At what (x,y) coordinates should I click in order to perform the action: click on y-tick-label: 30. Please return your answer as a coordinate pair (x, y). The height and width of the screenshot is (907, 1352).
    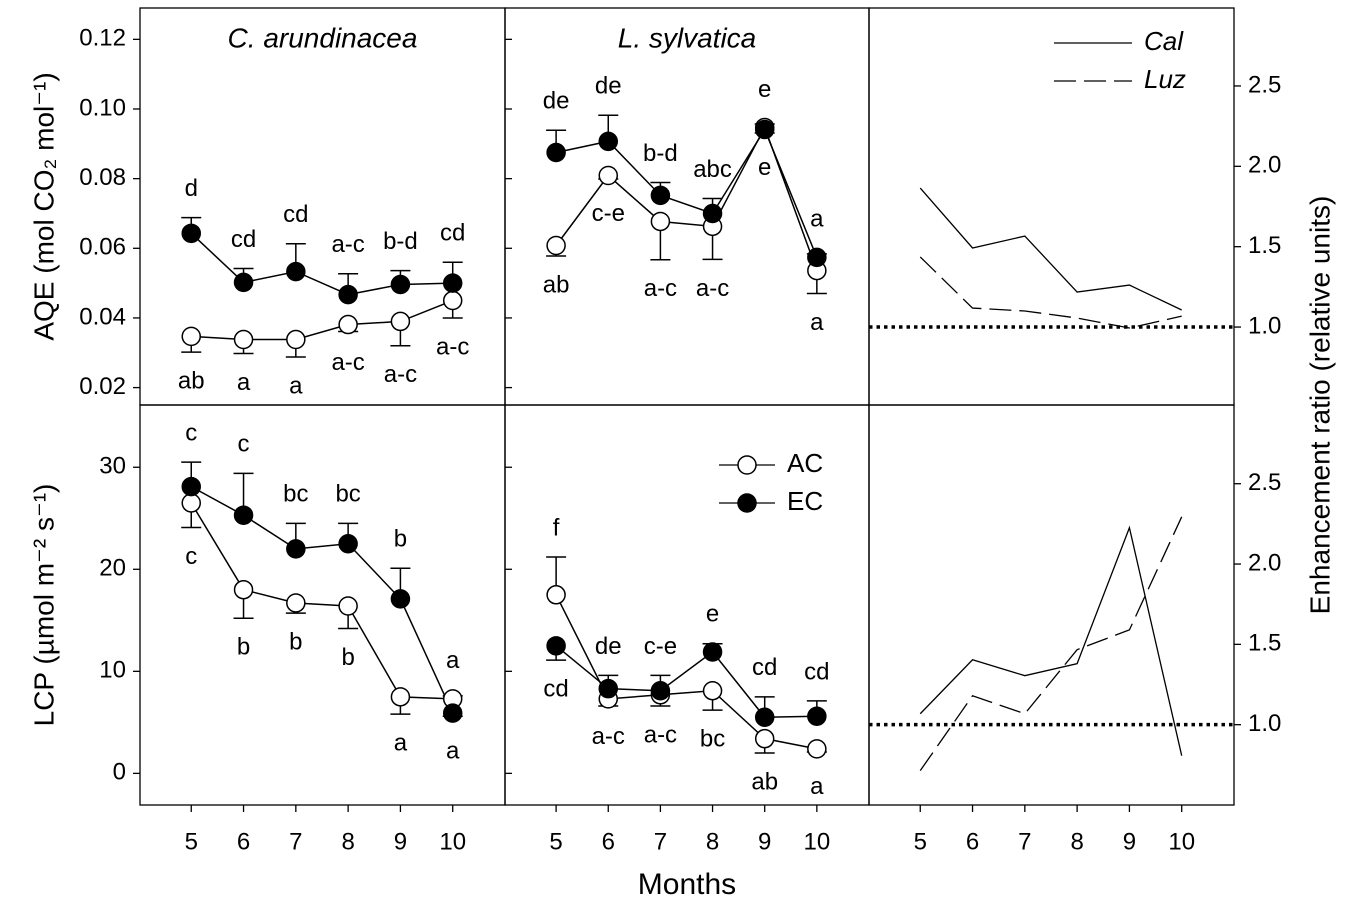
    Looking at the image, I should click on (112, 466).